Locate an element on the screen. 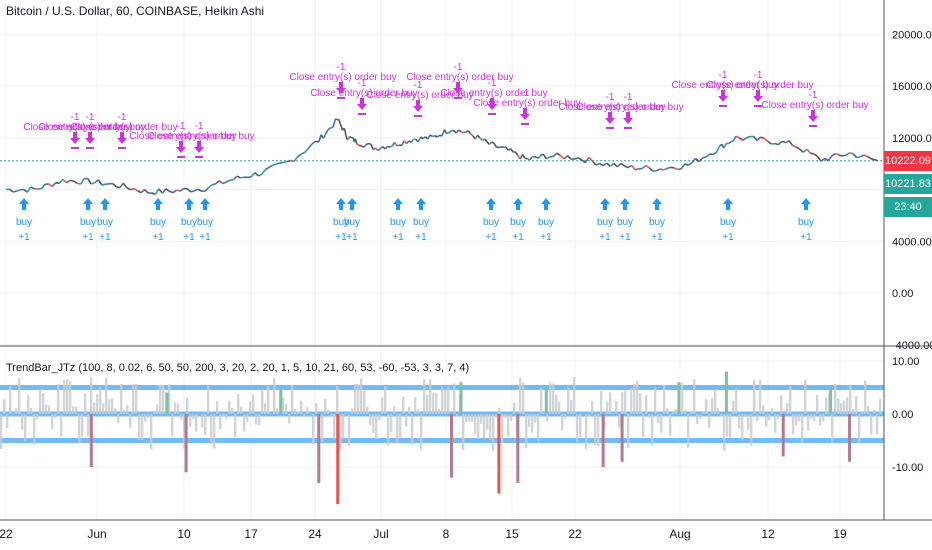  indicator-oscillator is located at coordinates (441, 414).